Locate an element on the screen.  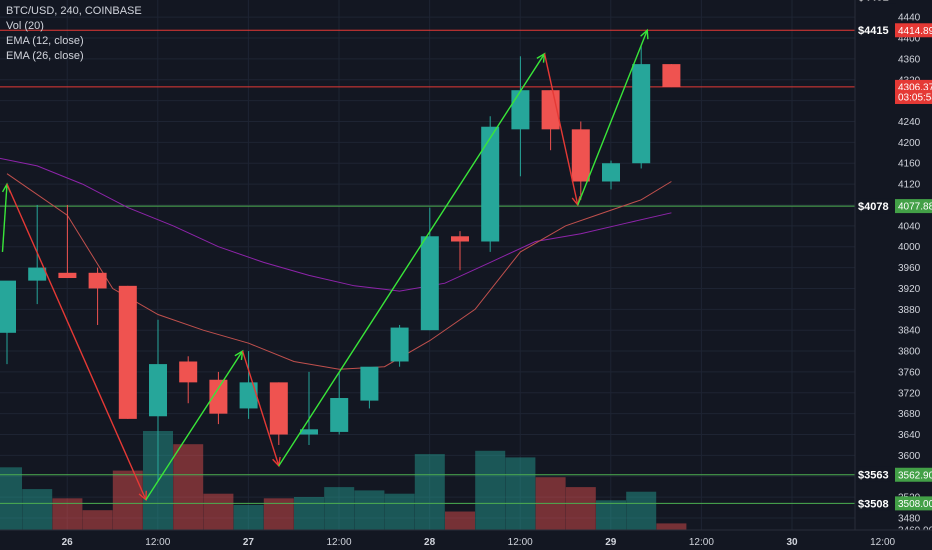
price-tick-label: 3680 is located at coordinates (909, 414).